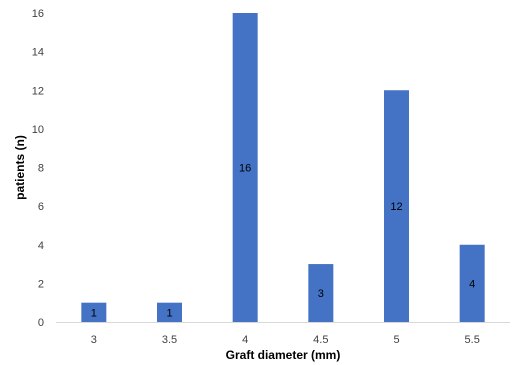  Describe the element at coordinates (41, 246) in the screenshot. I see `y-tick-label: 4` at that location.